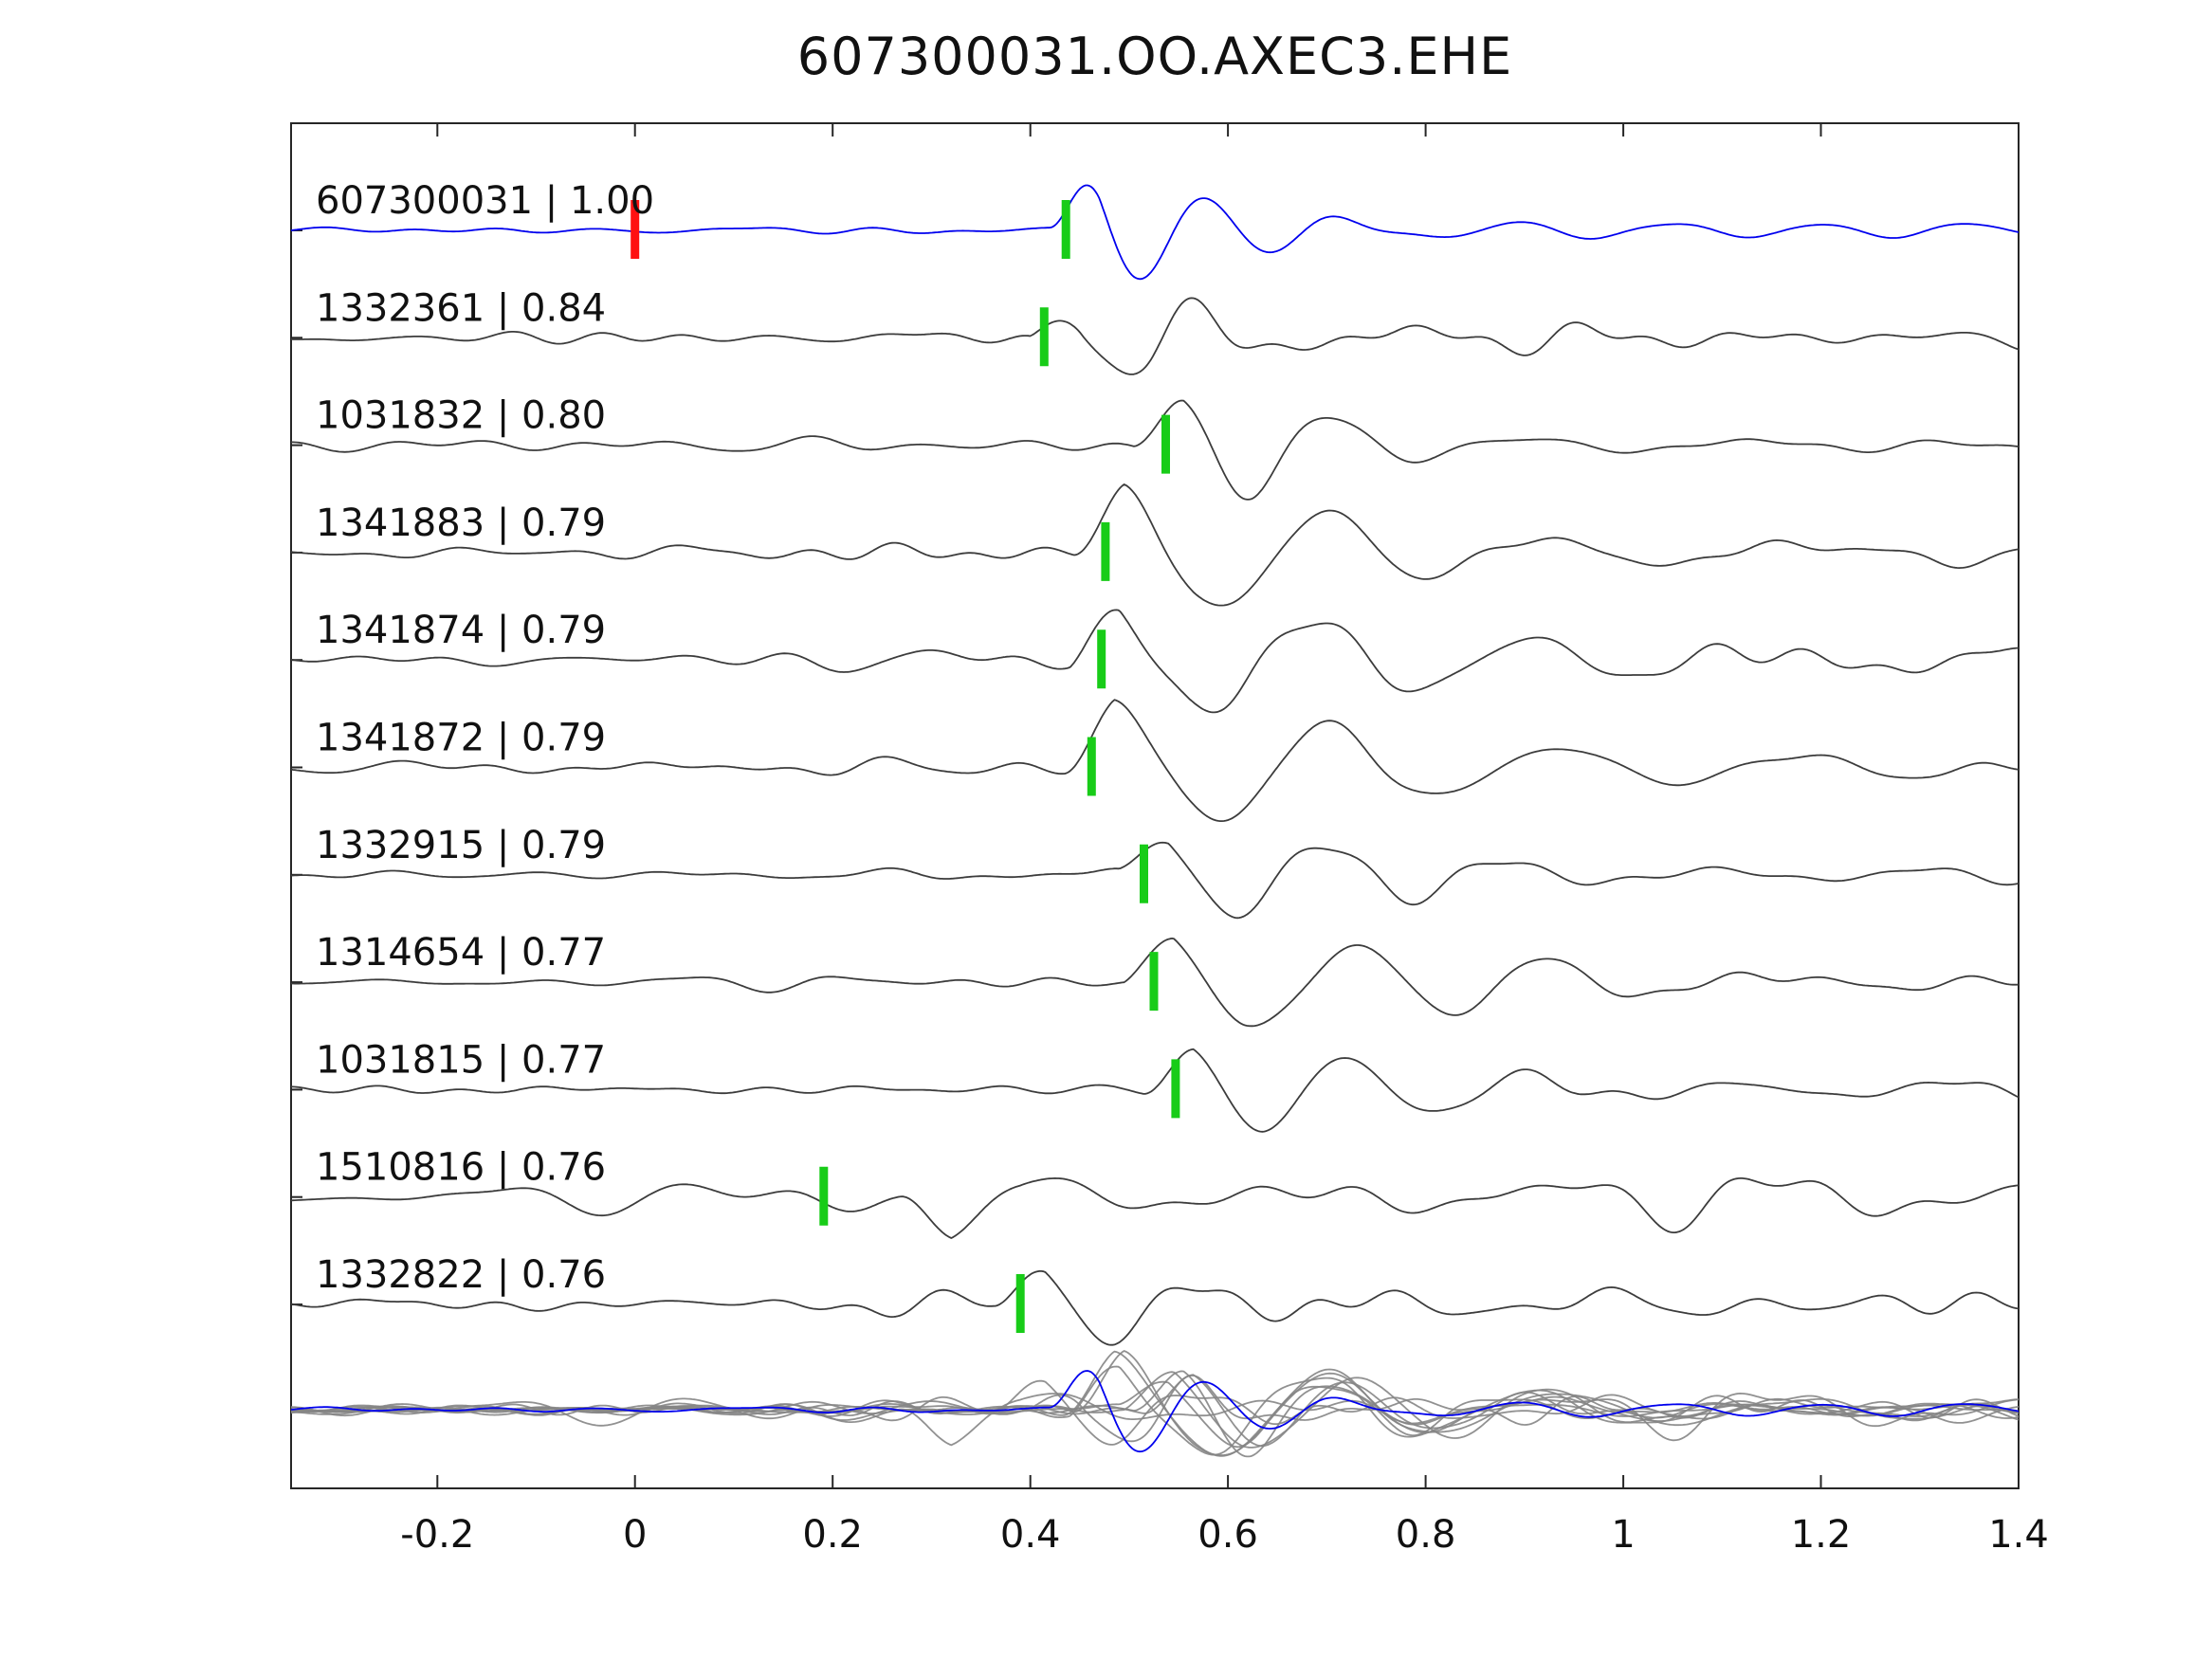 The width and height of the screenshot is (2212, 1659). I want to click on trace-label-607300031: 607300031 | 1.00, so click(485, 201).